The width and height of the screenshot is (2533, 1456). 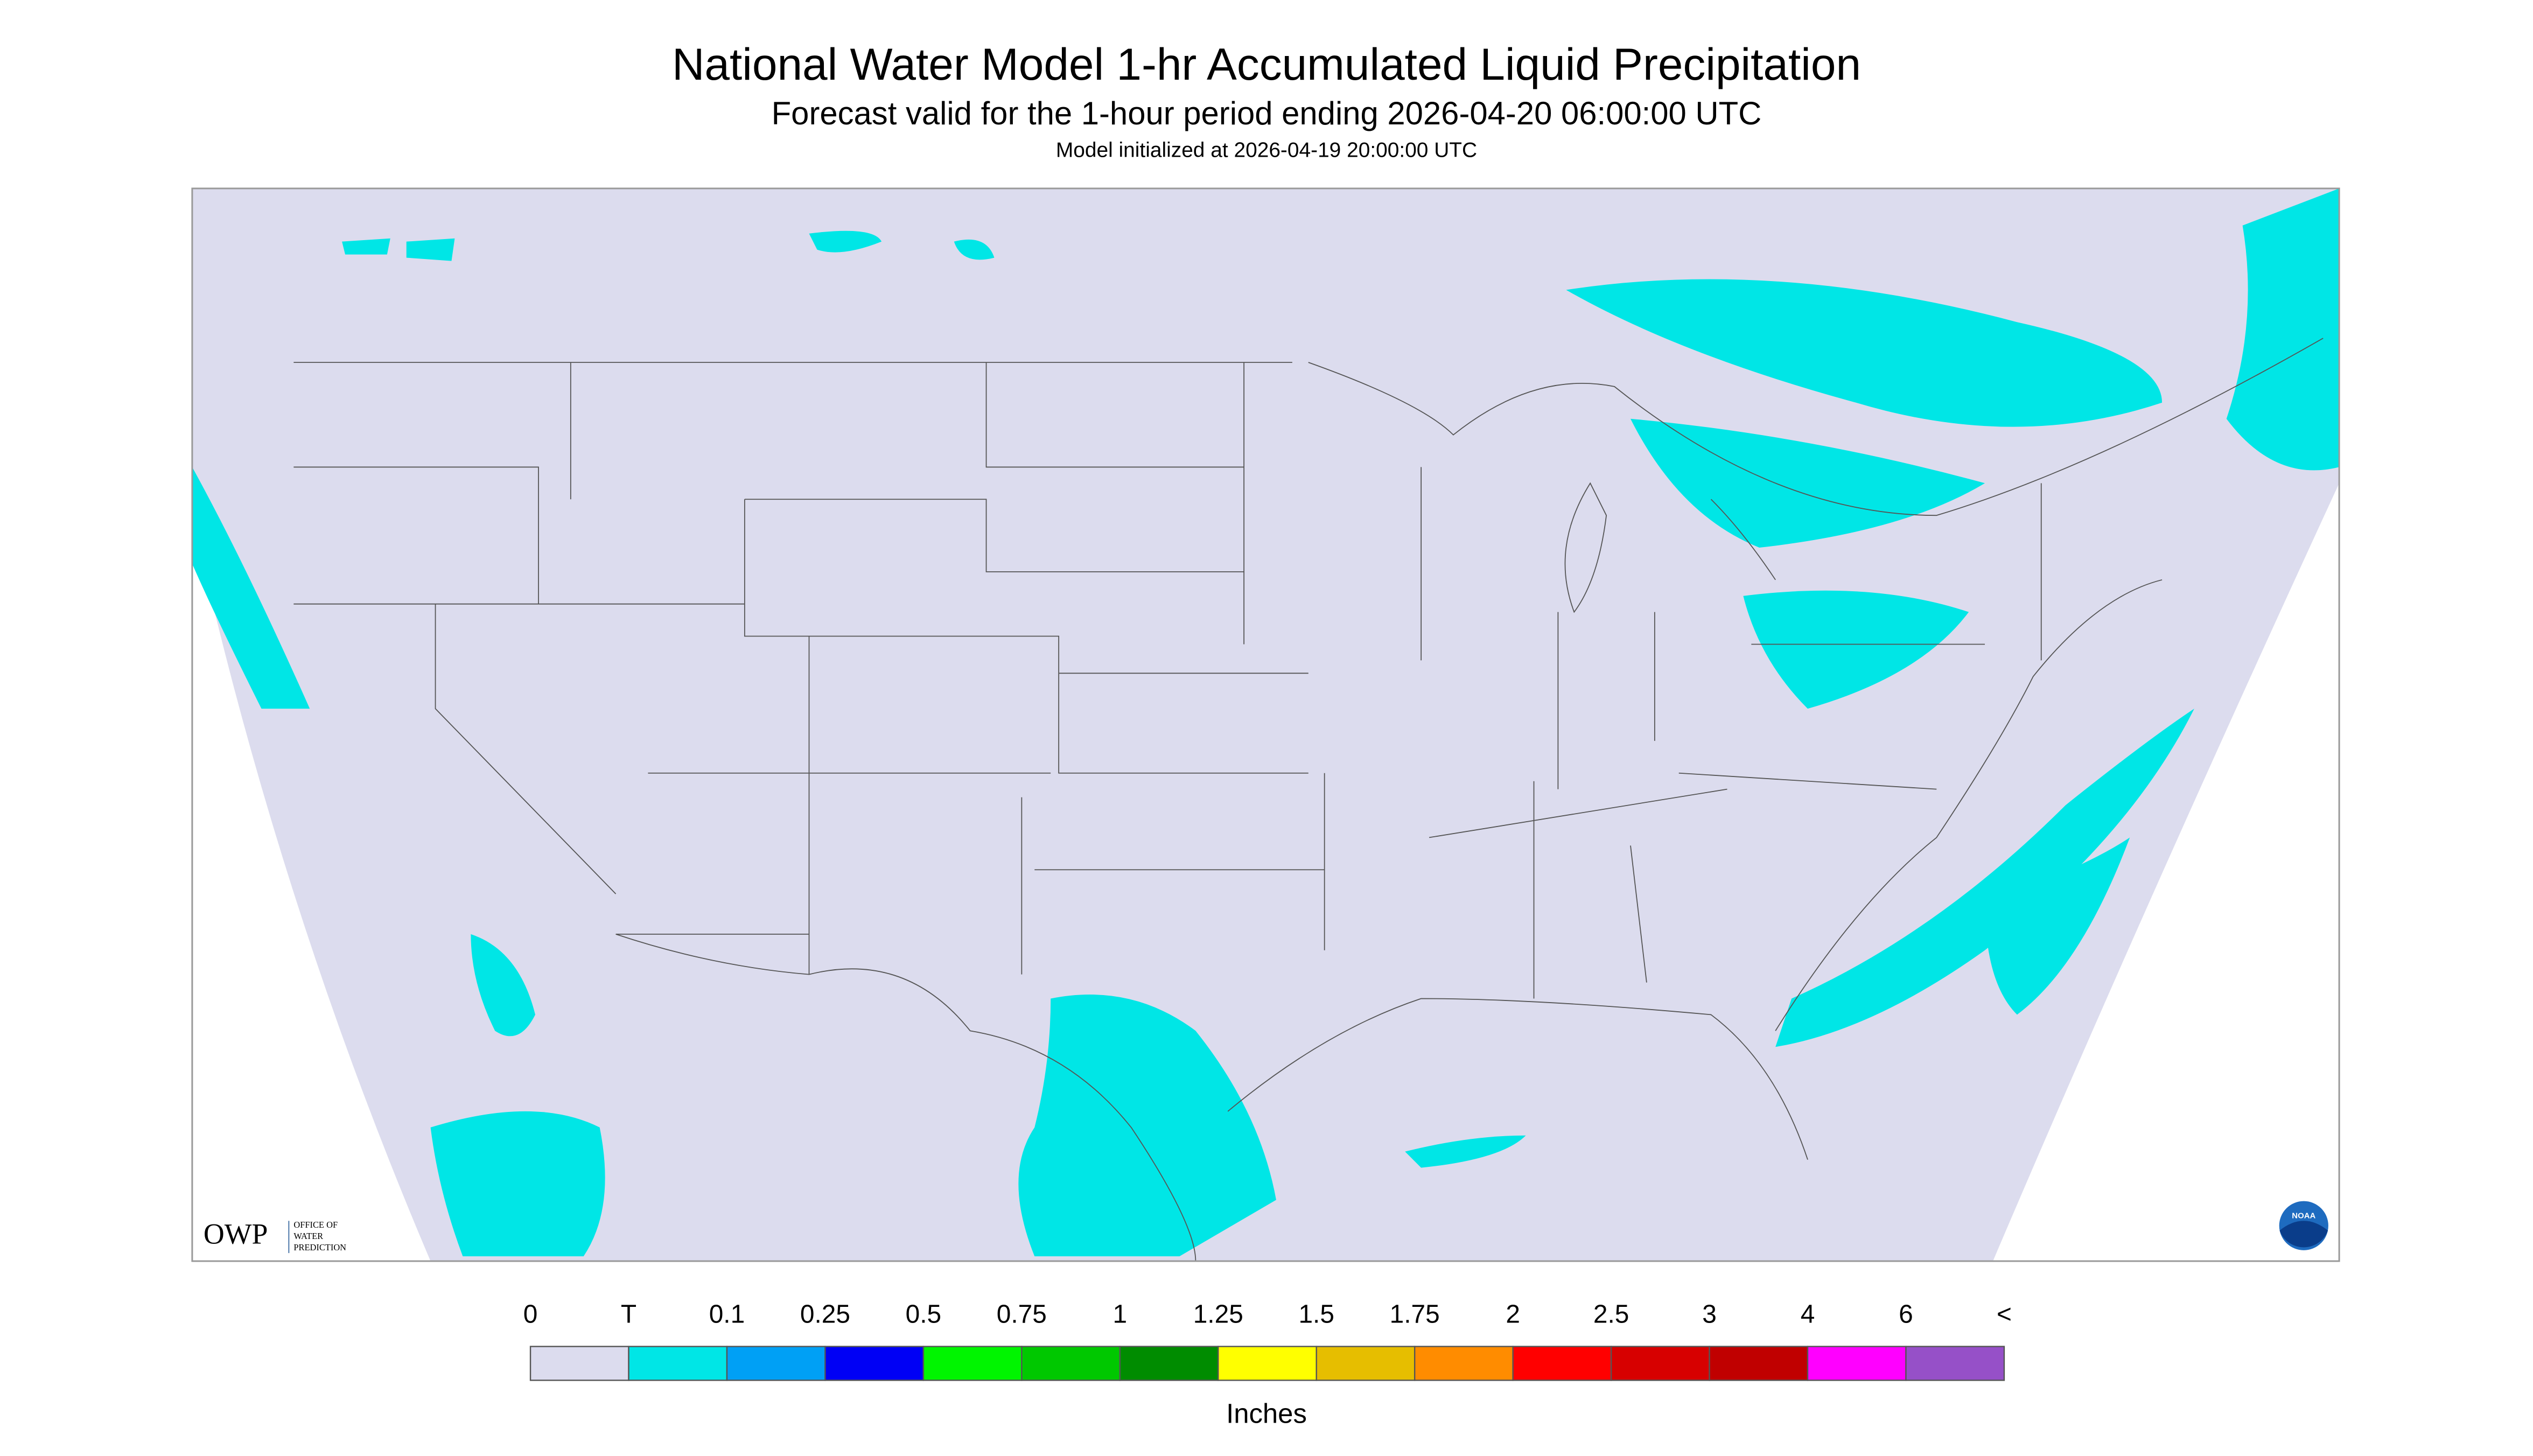 I want to click on noaa-wave, so click(x=2303, y=1234).